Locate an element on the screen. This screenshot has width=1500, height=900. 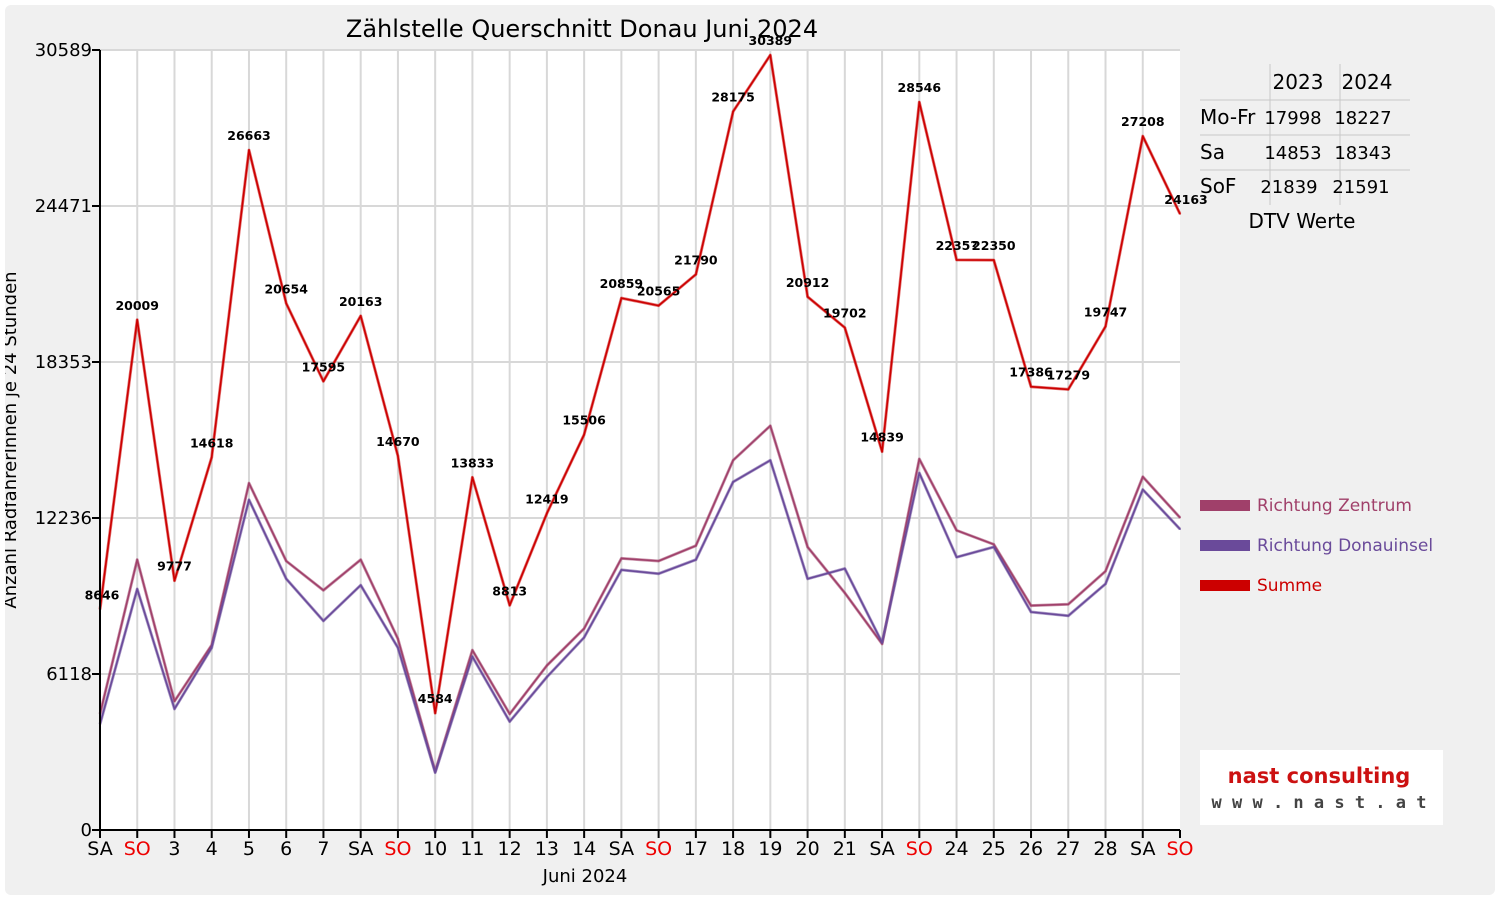
x-tick-label: 14 is located at coordinates (584, 849).